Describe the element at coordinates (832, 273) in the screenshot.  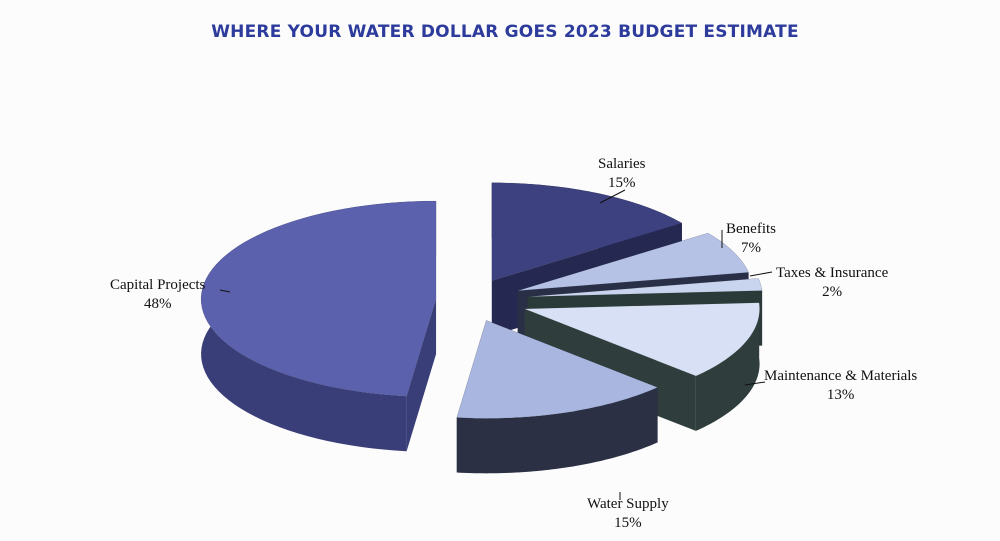
I see `slice-label: Taxes & Insurance` at that location.